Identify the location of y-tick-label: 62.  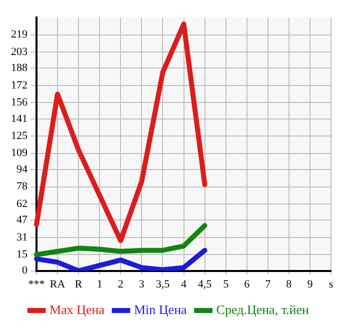
(22, 204).